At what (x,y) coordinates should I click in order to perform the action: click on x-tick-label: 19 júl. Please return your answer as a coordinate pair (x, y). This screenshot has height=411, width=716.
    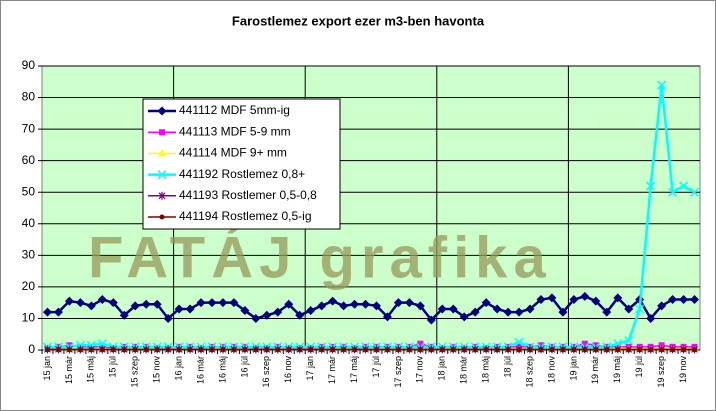
    Looking at the image, I should click on (639, 367).